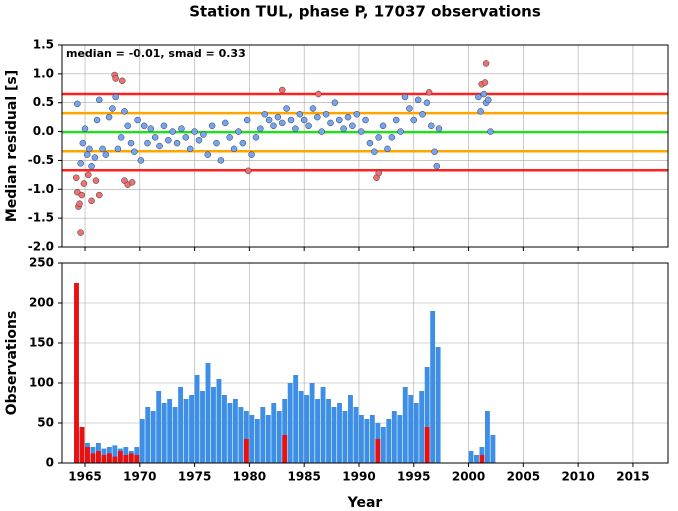 The width and height of the screenshot is (678, 511). What do you see at coordinates (43, 73) in the screenshot?
I see `y-tick-label: 1.0` at bounding box center [43, 73].